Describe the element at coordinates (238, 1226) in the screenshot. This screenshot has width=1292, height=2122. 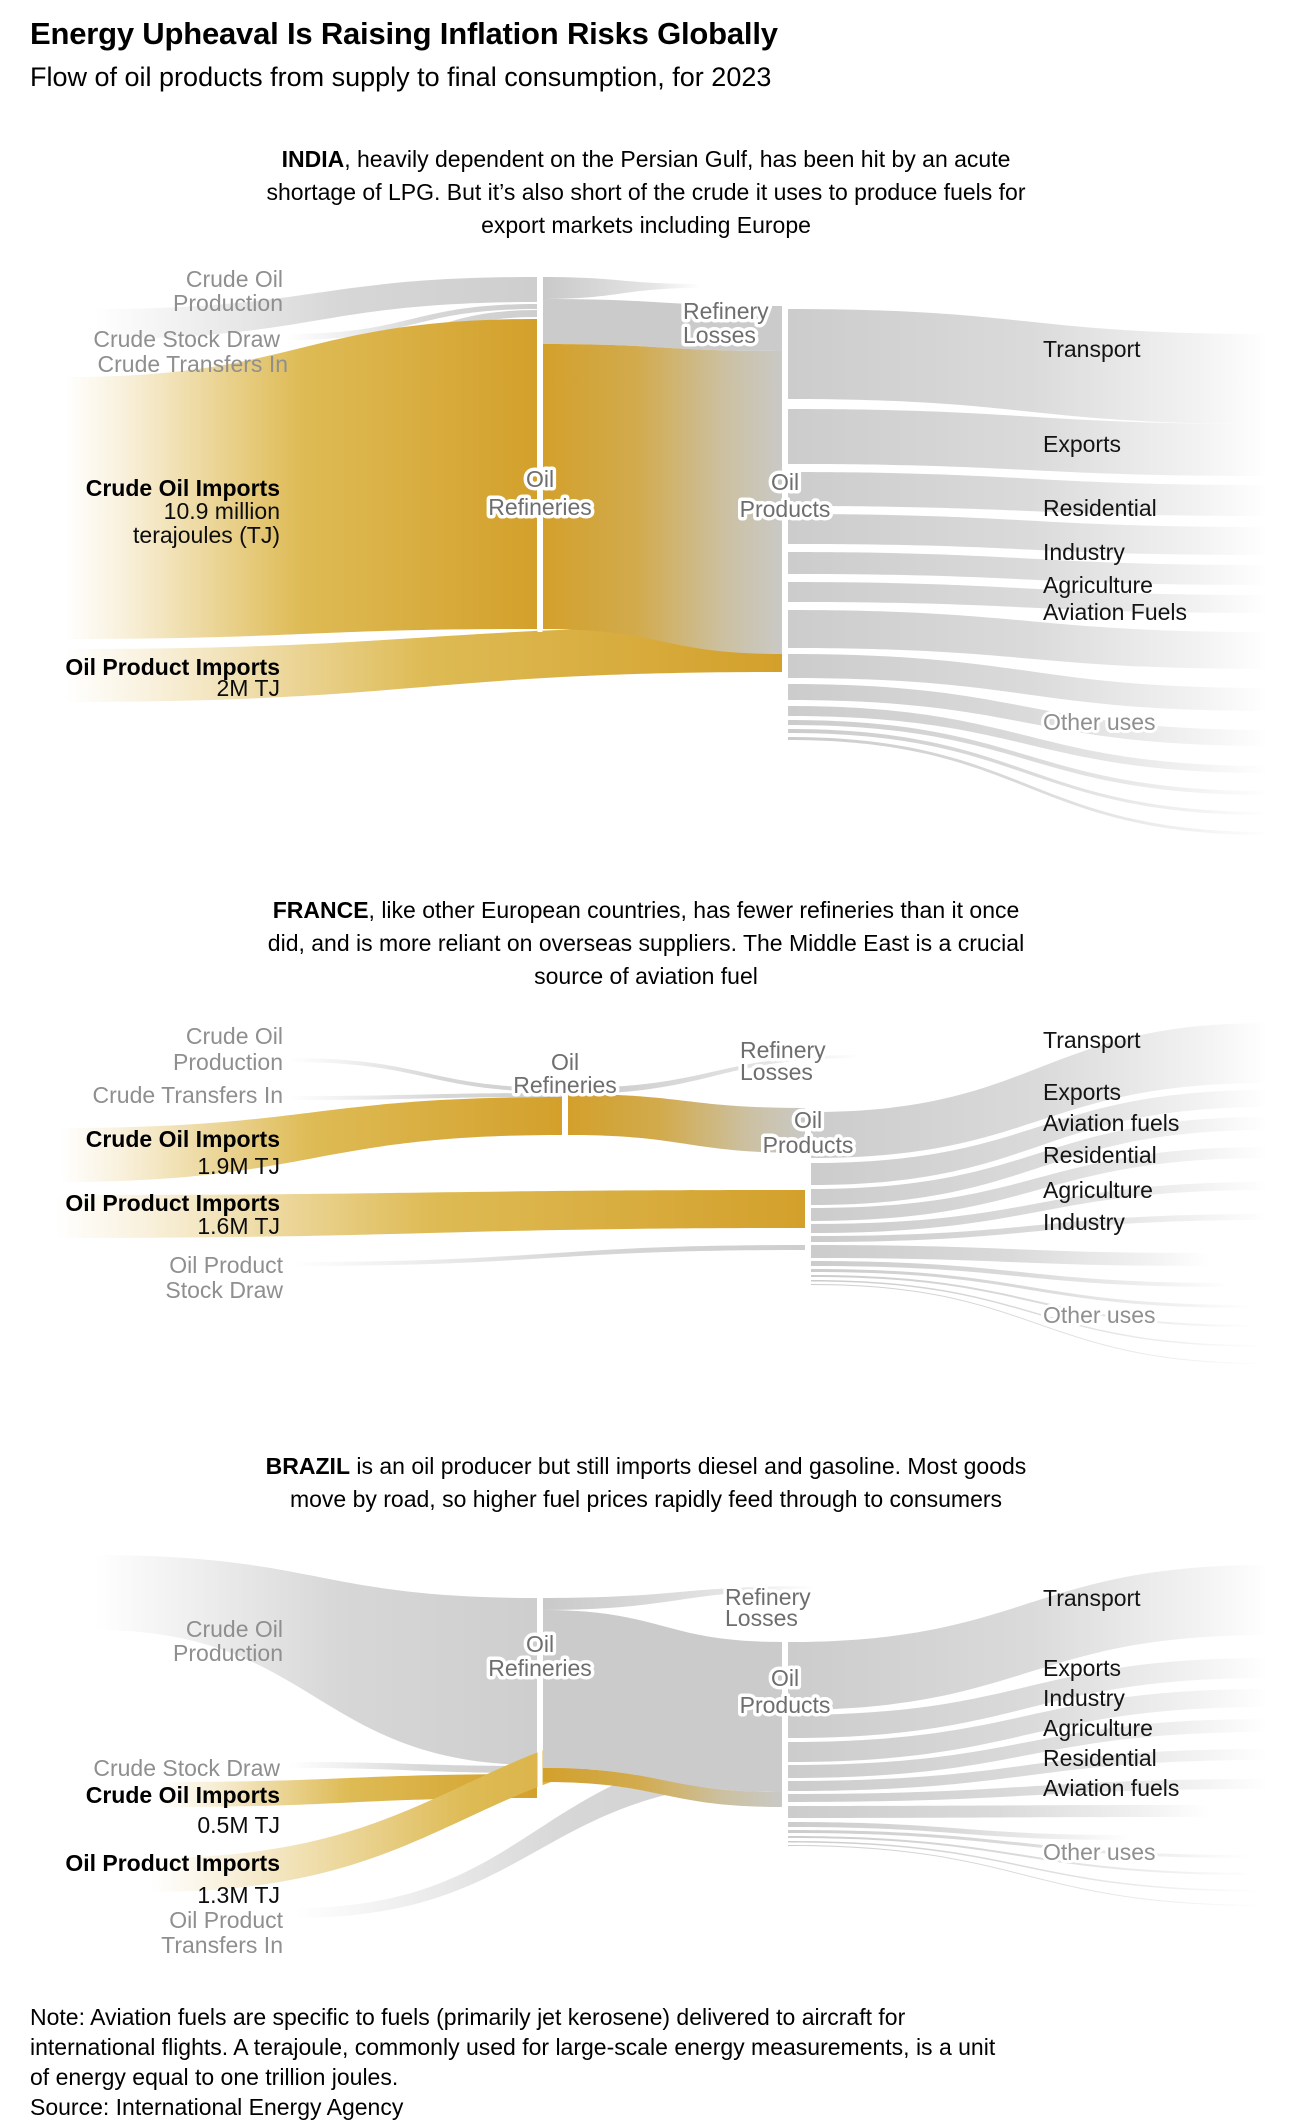
I see `source-value: 1.6M TJ` at that location.